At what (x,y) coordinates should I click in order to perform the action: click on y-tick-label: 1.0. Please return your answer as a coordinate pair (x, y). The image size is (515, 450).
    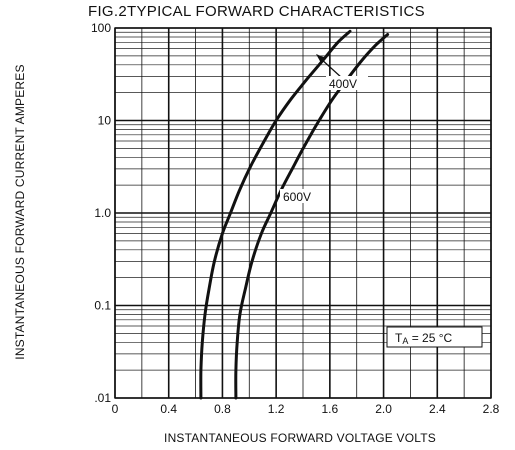
    Looking at the image, I should click on (102, 213).